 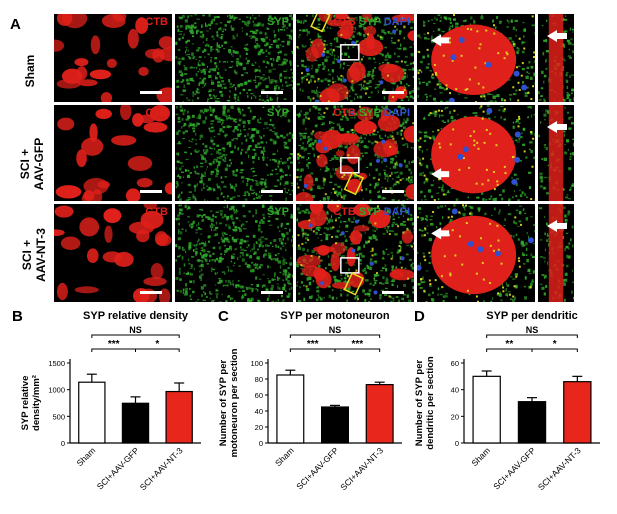 What do you see at coordinates (556, 58) in the screenshot?
I see `micrograph-thin-row1` at bounding box center [556, 58].